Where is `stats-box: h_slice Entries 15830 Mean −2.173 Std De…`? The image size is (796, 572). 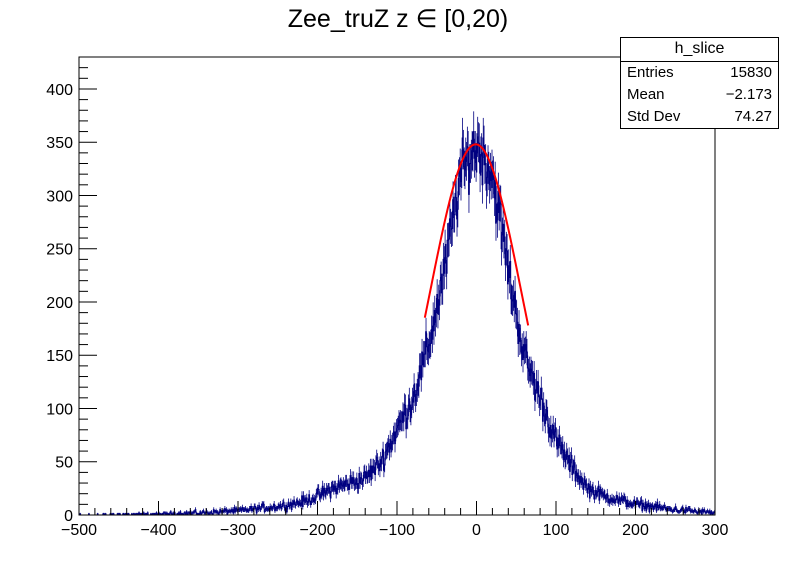 stats-box: h_slice Entries 15830 Mean −2.173 Std De… is located at coordinates (699, 83).